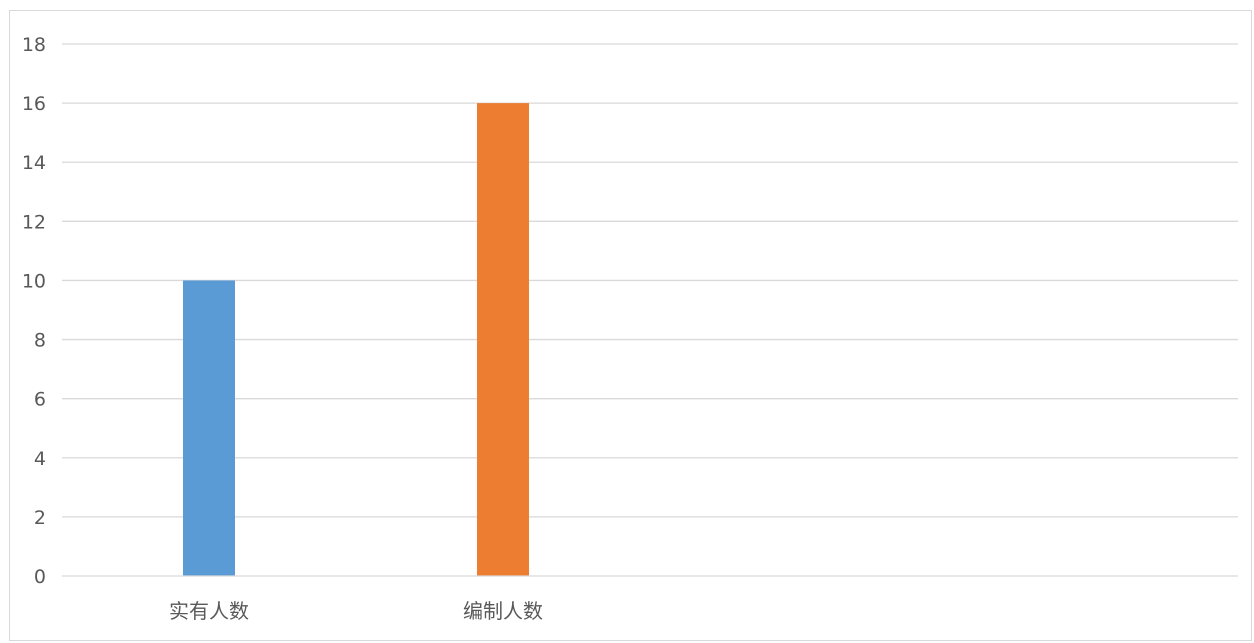 The image size is (1254, 643). I want to click on y-tick-label: 18, so click(34, 45).